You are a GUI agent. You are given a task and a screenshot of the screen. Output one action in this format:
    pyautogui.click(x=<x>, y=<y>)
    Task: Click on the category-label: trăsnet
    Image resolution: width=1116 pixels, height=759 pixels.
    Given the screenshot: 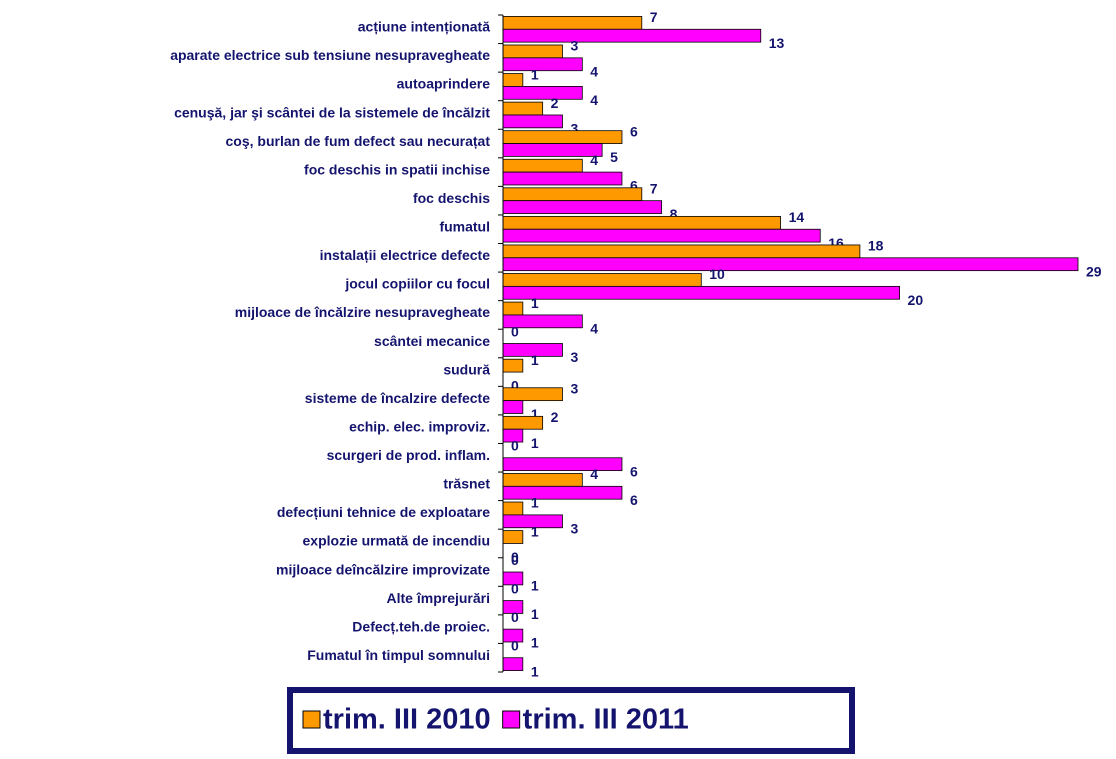 What is the action you would take?
    pyautogui.click(x=466, y=484)
    